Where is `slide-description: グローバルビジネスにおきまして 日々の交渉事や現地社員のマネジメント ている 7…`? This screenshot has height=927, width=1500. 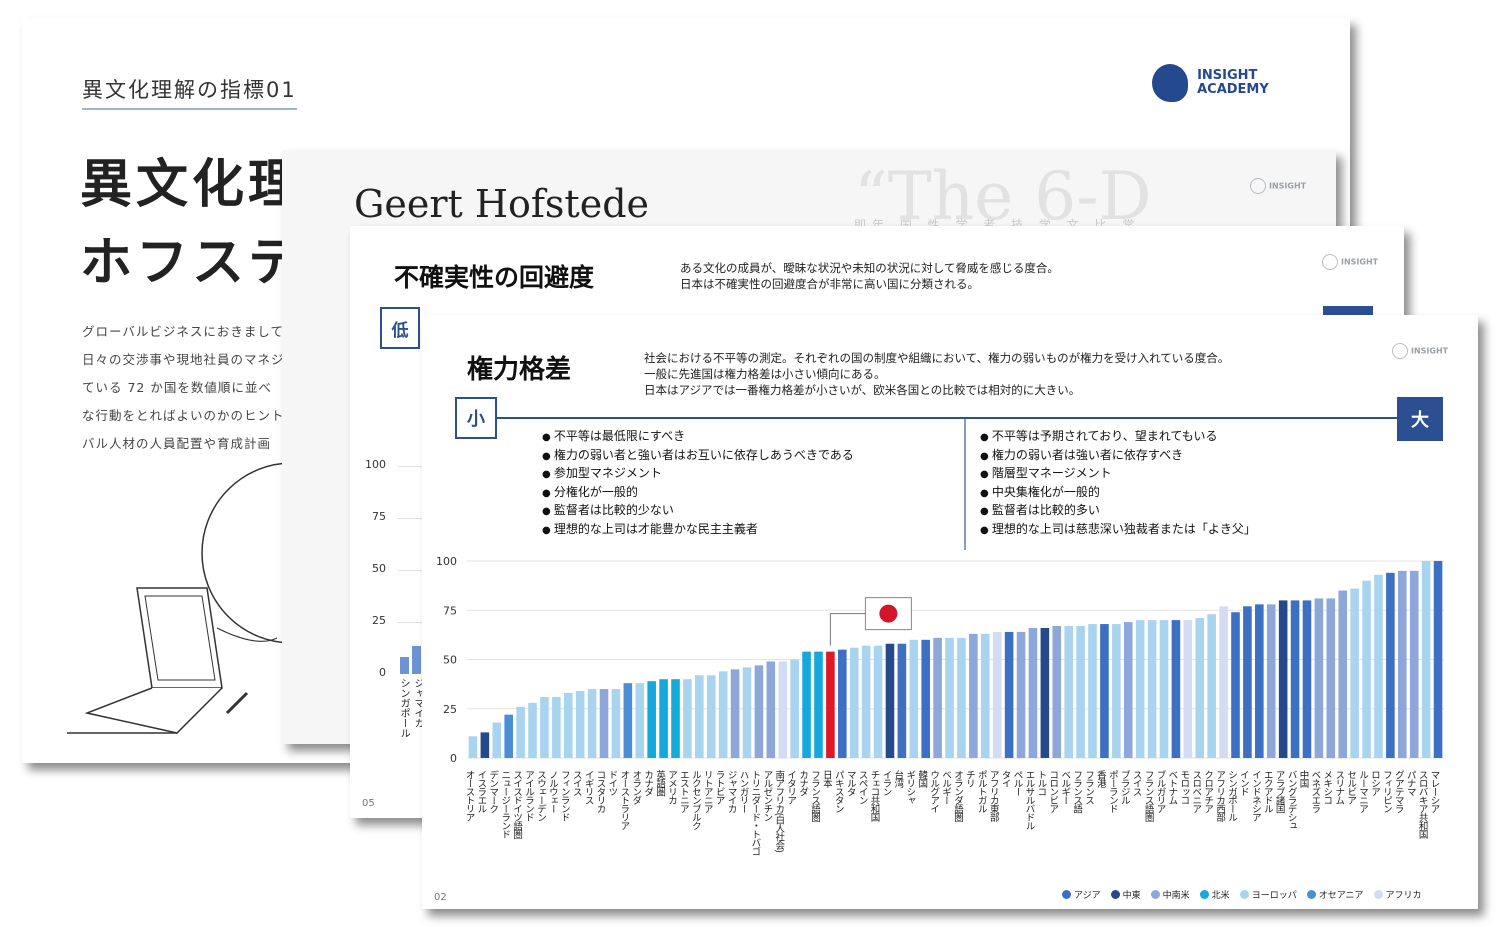
slide-description: グローバルビジネスにおきまして 日々の交渉事や現地社員のマネジメント ている 7… is located at coordinates (202, 387).